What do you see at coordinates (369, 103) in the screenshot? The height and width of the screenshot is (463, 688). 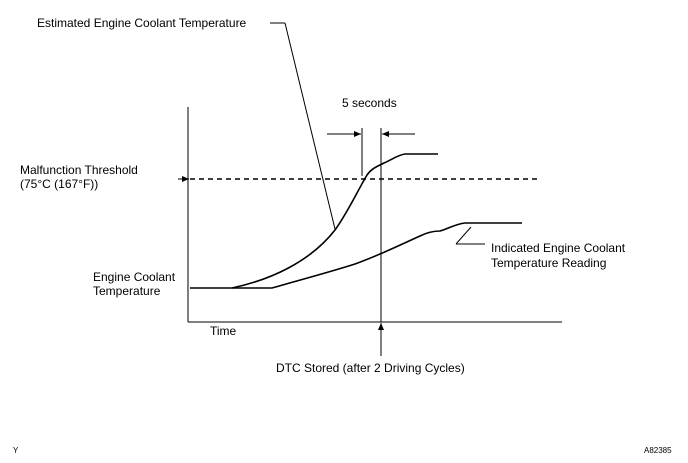 I see `five-seconds-label: 5 seconds` at bounding box center [369, 103].